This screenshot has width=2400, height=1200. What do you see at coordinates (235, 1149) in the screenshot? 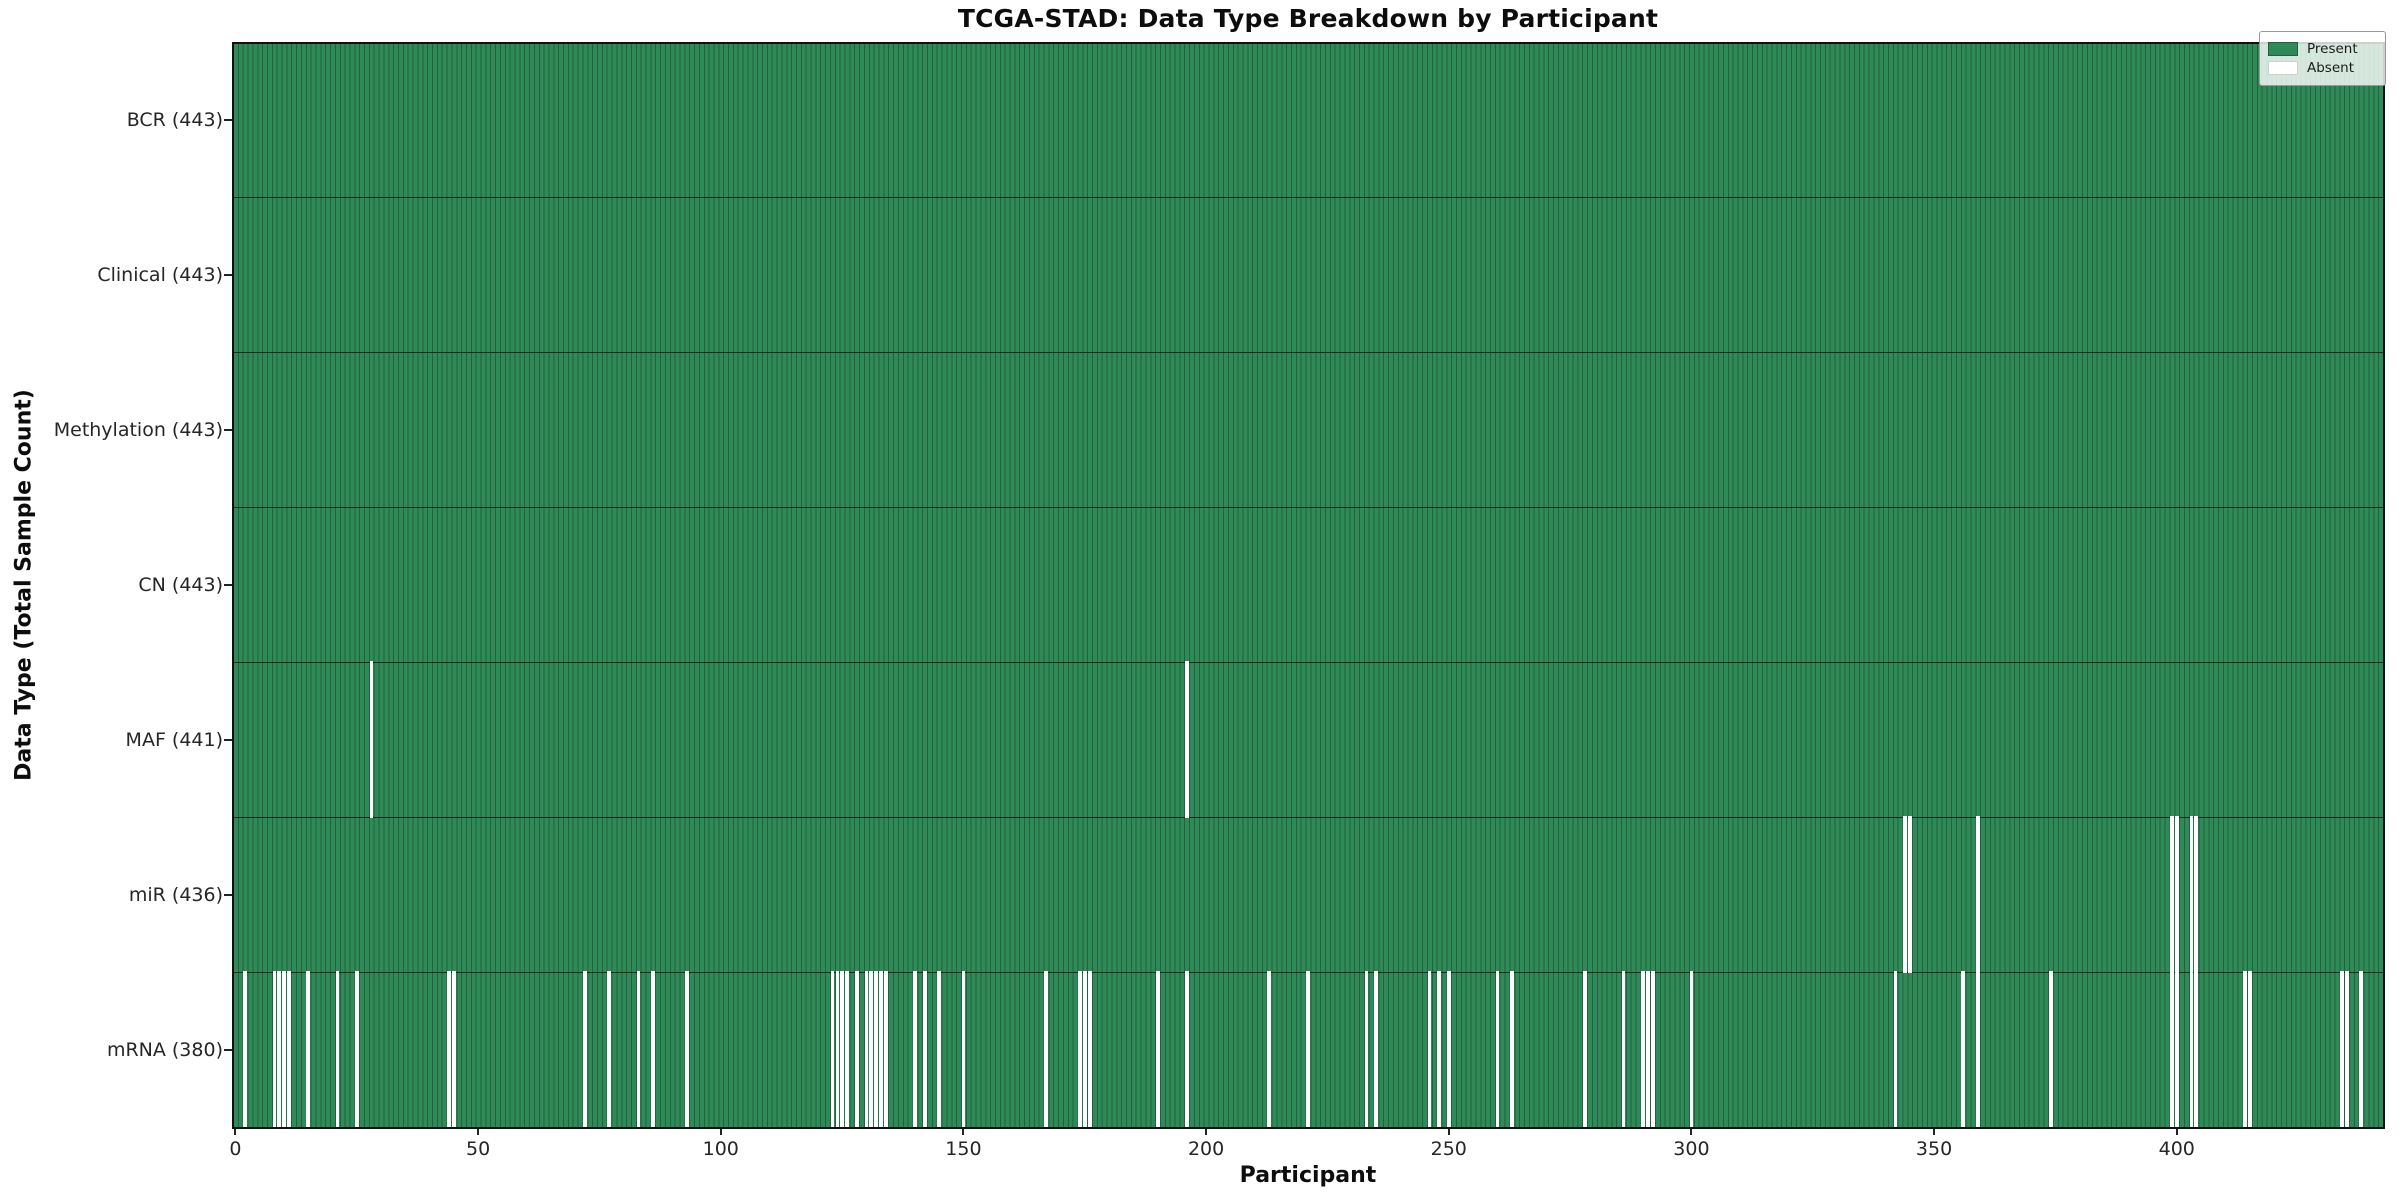
I see `x-tick-label: 0` at bounding box center [235, 1149].